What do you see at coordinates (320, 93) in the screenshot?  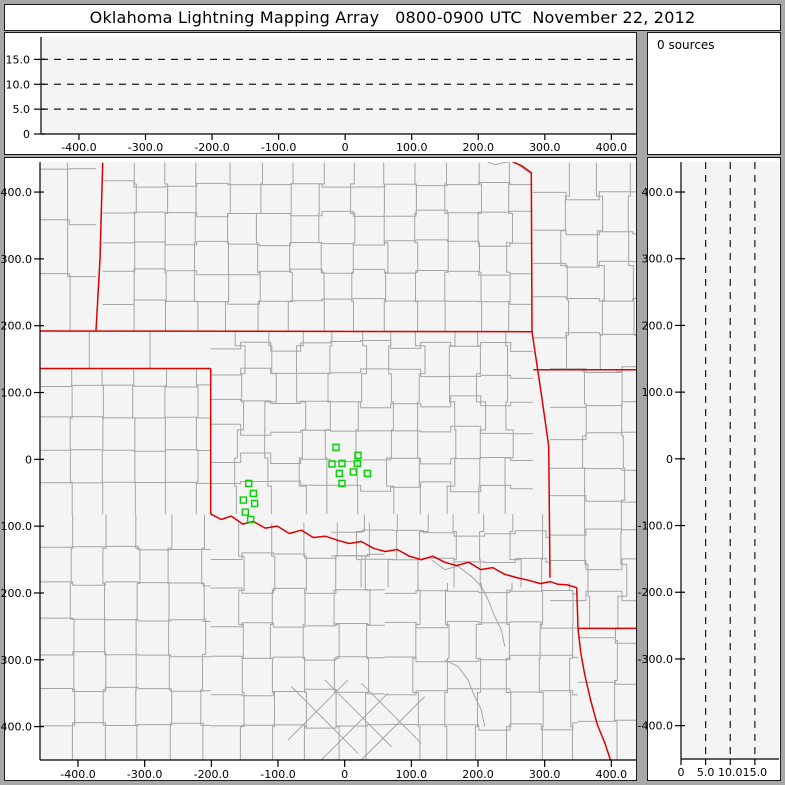 I see `altitude-ew-panel` at bounding box center [320, 93].